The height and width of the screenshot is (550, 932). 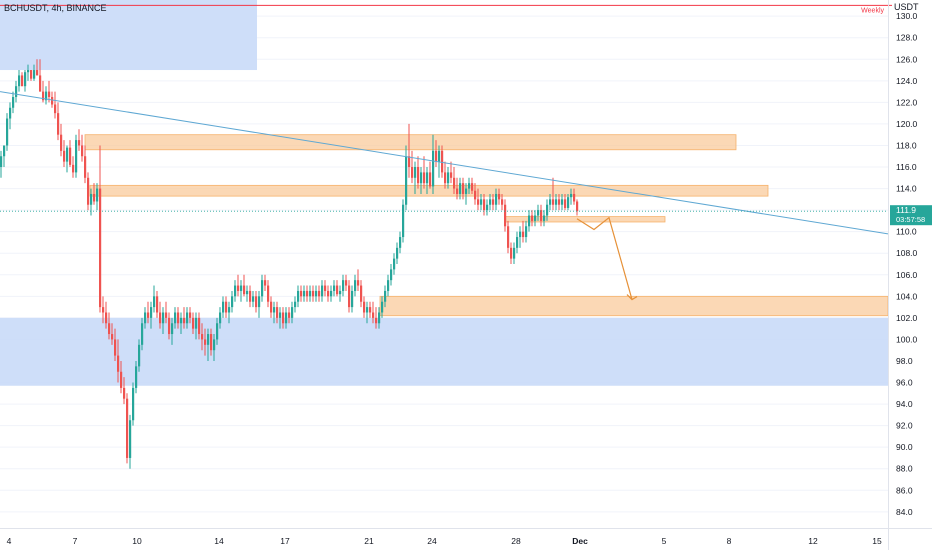 I want to click on x-tick-label: 24, so click(x=432, y=541).